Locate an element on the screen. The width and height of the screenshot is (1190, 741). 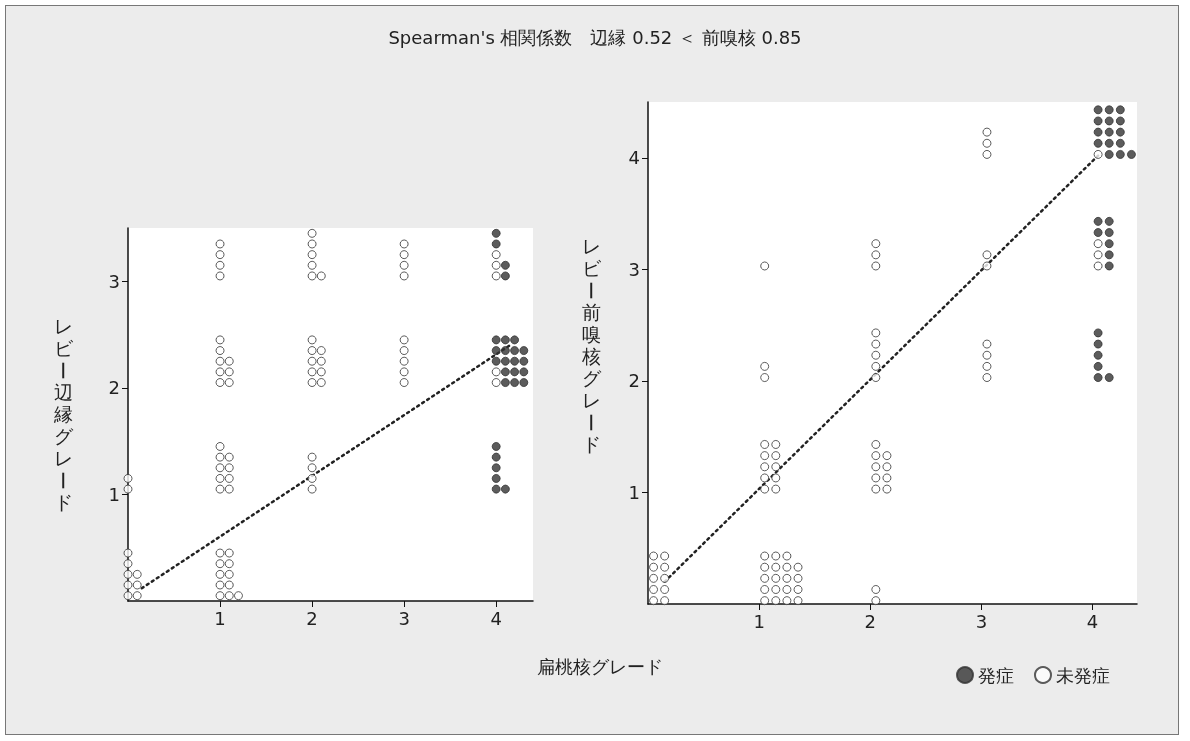
x-axis-title: 扁桃核グレード is located at coordinates (600, 667).